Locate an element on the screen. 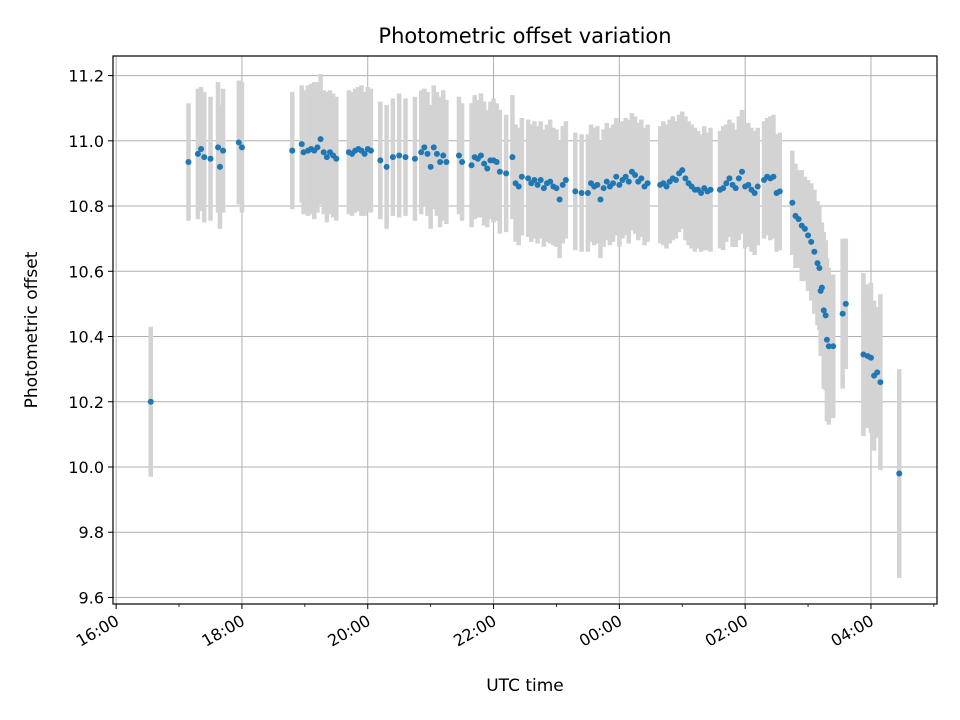 The width and height of the screenshot is (960, 720). y-axis-label: Photometric offset is located at coordinates (32, 329).